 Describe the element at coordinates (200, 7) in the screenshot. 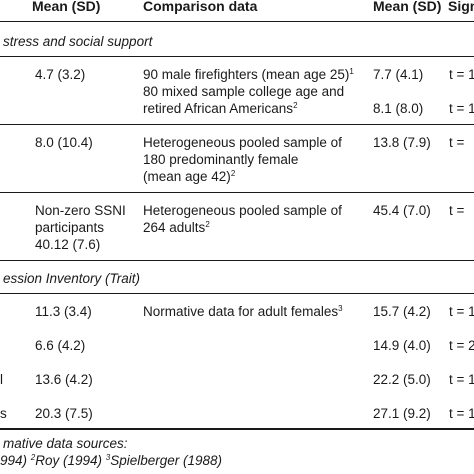

I see `header-comparison: Comparison data` at that location.